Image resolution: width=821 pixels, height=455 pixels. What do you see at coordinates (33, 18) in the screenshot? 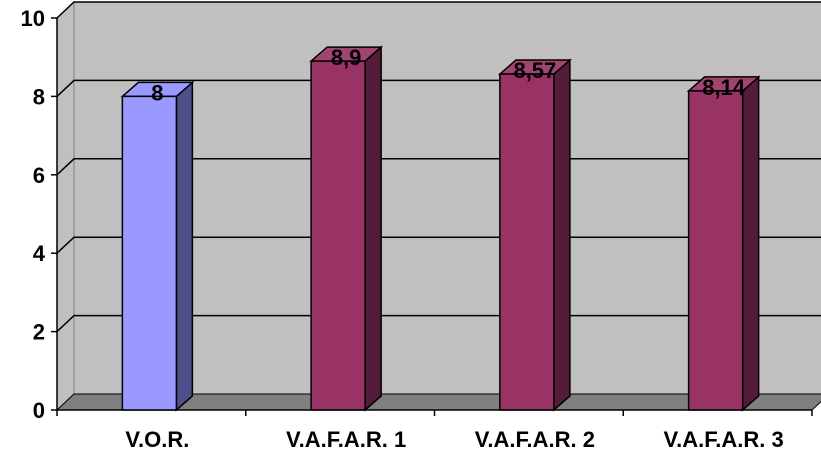
I see `y-tick-label: 10` at bounding box center [33, 18].